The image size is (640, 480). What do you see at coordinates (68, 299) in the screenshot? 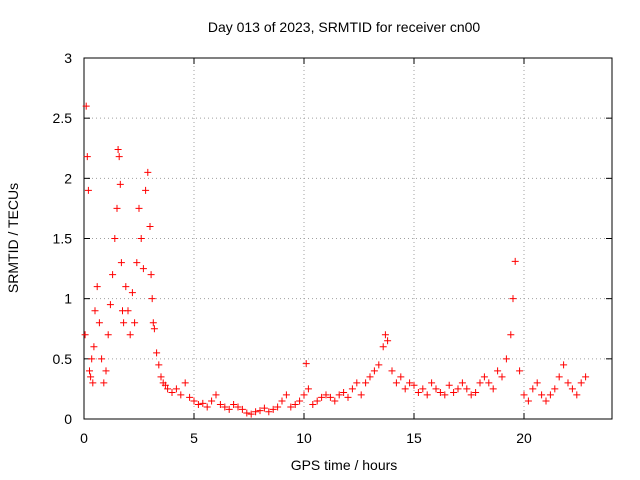
I see `y-tick-label: 1` at bounding box center [68, 299].